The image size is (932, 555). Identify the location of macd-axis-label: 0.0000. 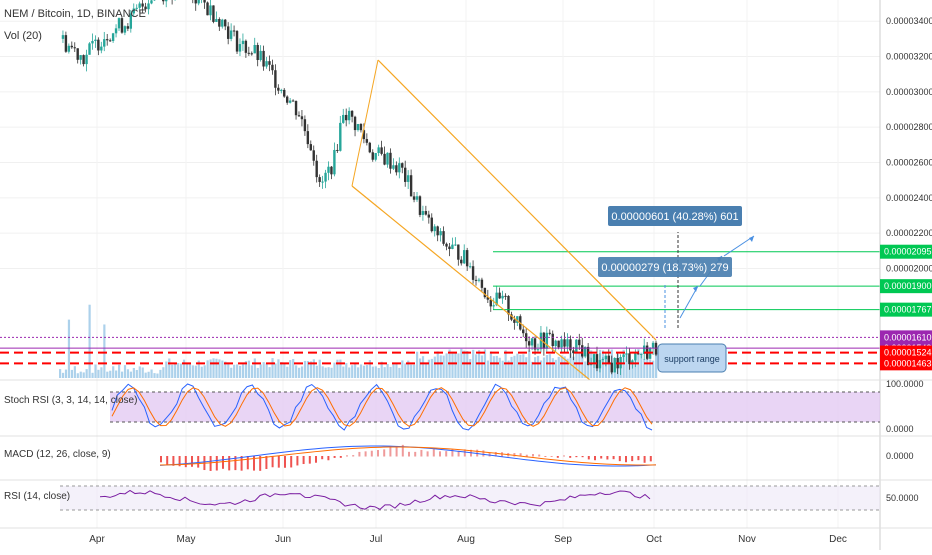
(900, 456).